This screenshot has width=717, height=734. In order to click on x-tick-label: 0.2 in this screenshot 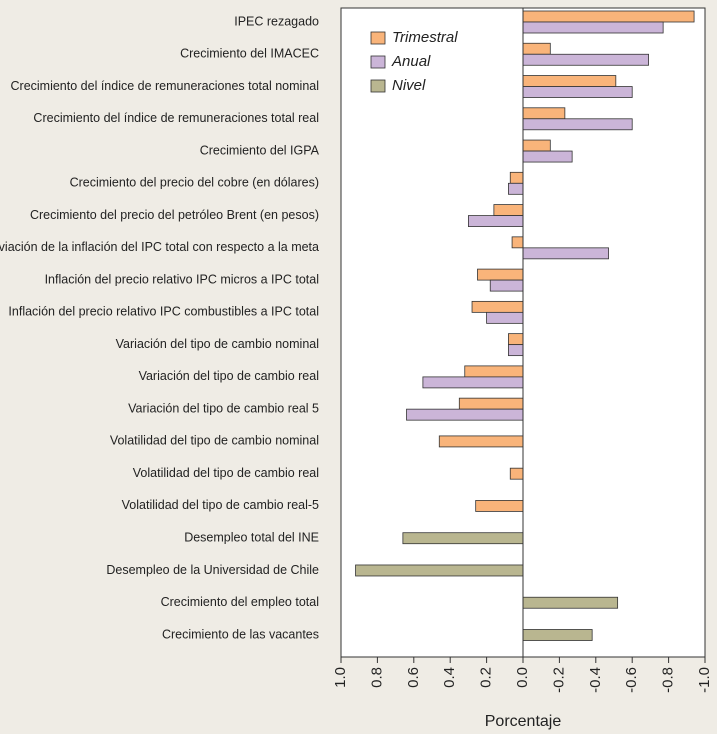, I will do `click(486, 677)`.